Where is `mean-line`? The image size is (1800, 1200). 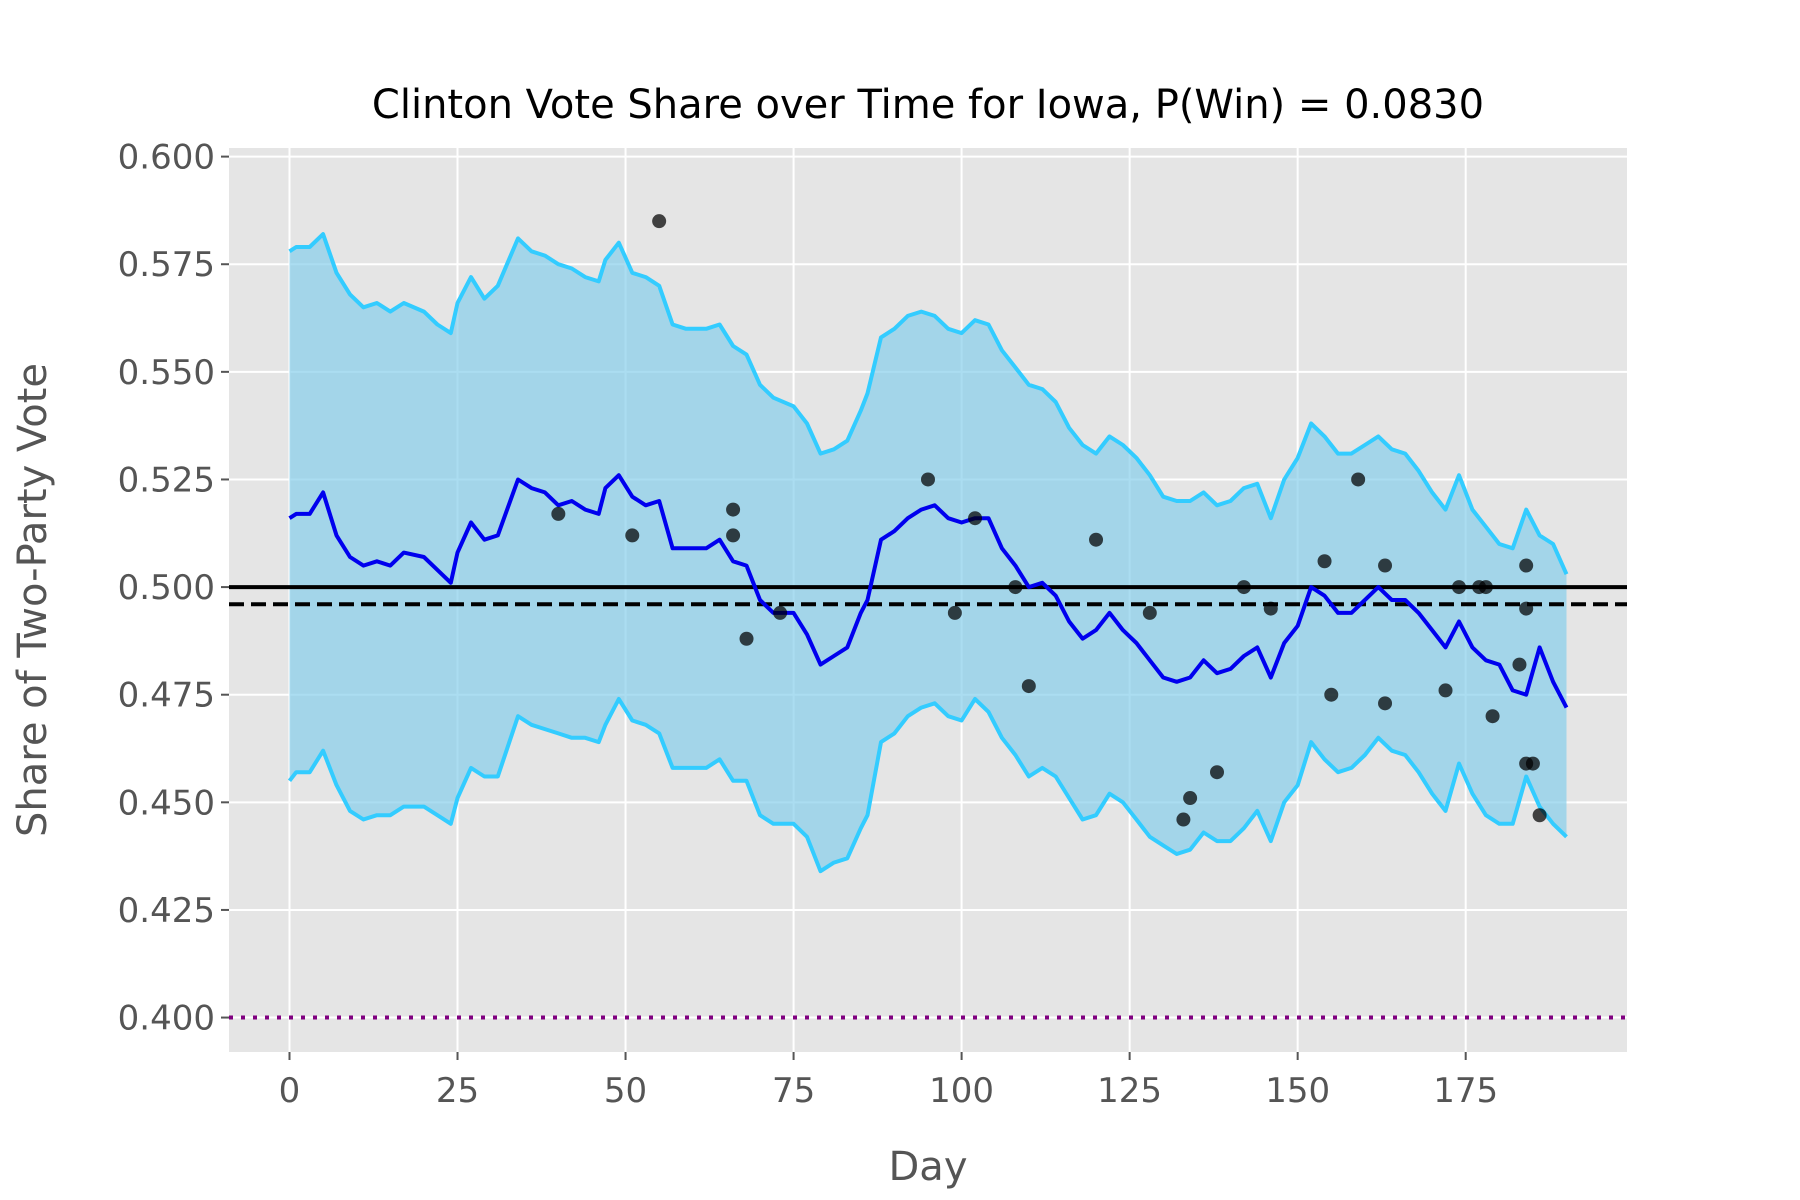 mean-line is located at coordinates (928, 591).